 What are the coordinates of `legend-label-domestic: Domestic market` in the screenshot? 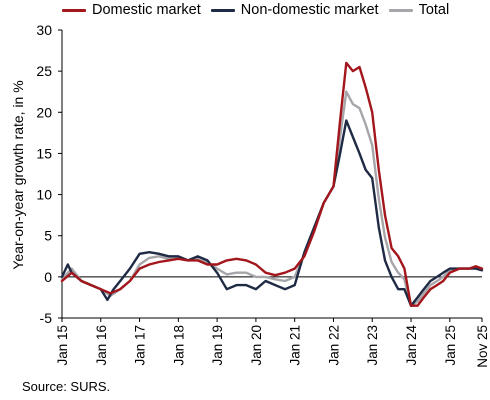 It's located at (146, 10).